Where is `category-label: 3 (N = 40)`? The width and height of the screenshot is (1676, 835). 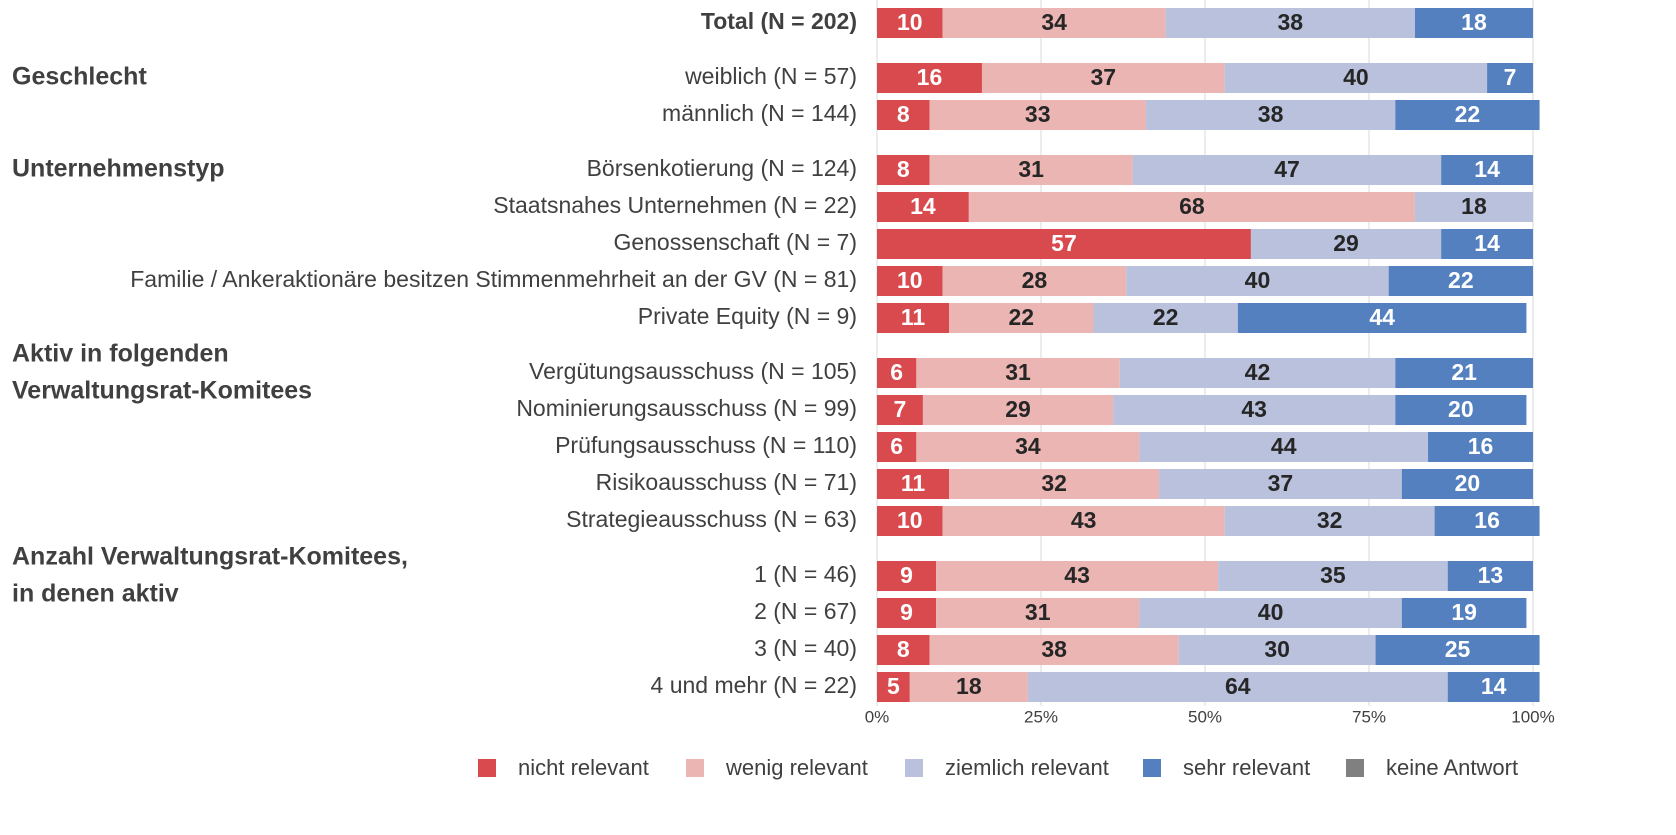 category-label: 3 (N = 40) is located at coordinates (805, 648).